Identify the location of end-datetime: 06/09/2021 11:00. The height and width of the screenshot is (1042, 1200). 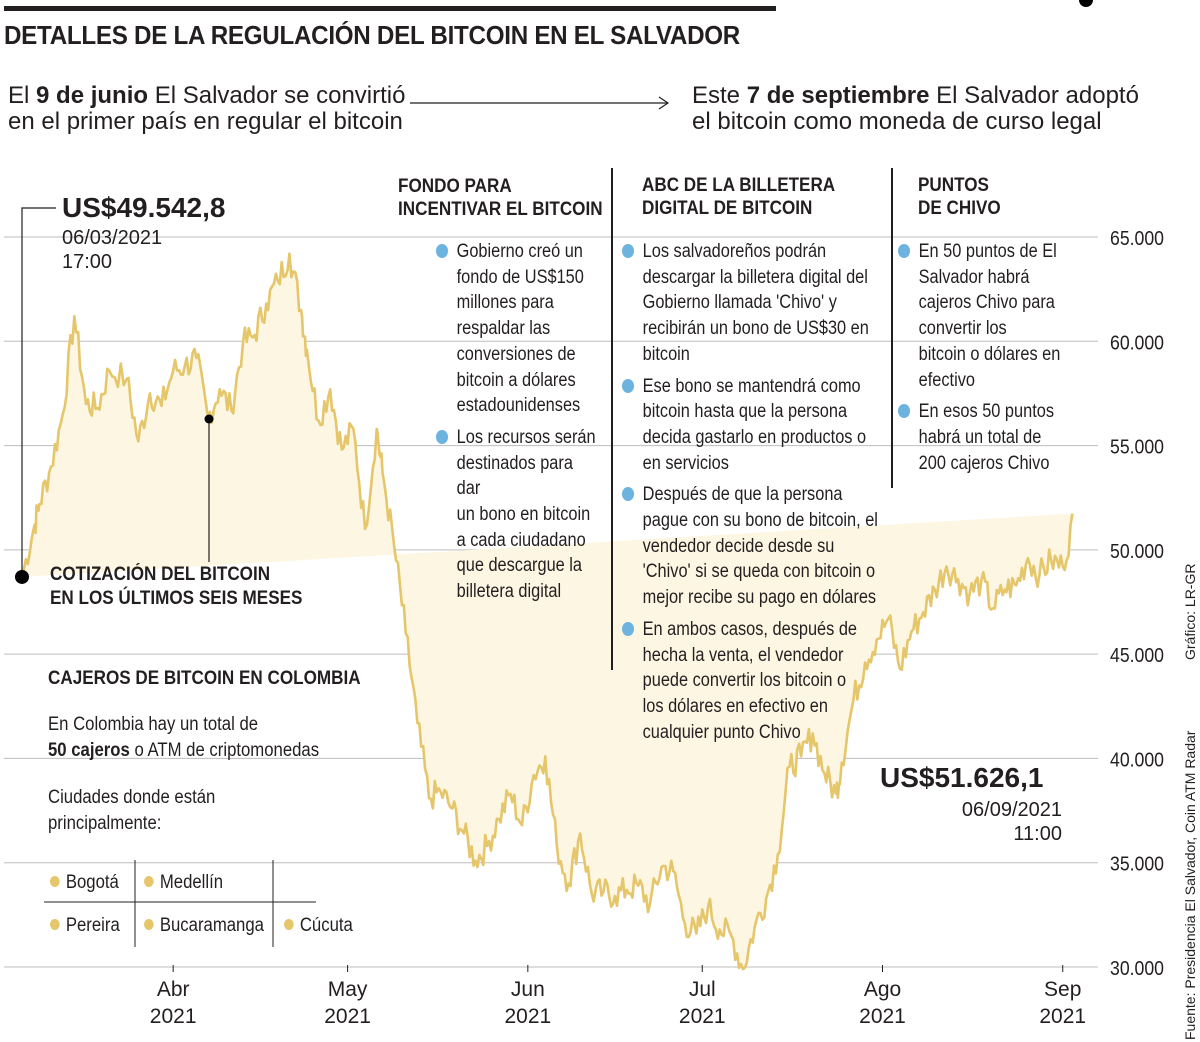
(1011, 822).